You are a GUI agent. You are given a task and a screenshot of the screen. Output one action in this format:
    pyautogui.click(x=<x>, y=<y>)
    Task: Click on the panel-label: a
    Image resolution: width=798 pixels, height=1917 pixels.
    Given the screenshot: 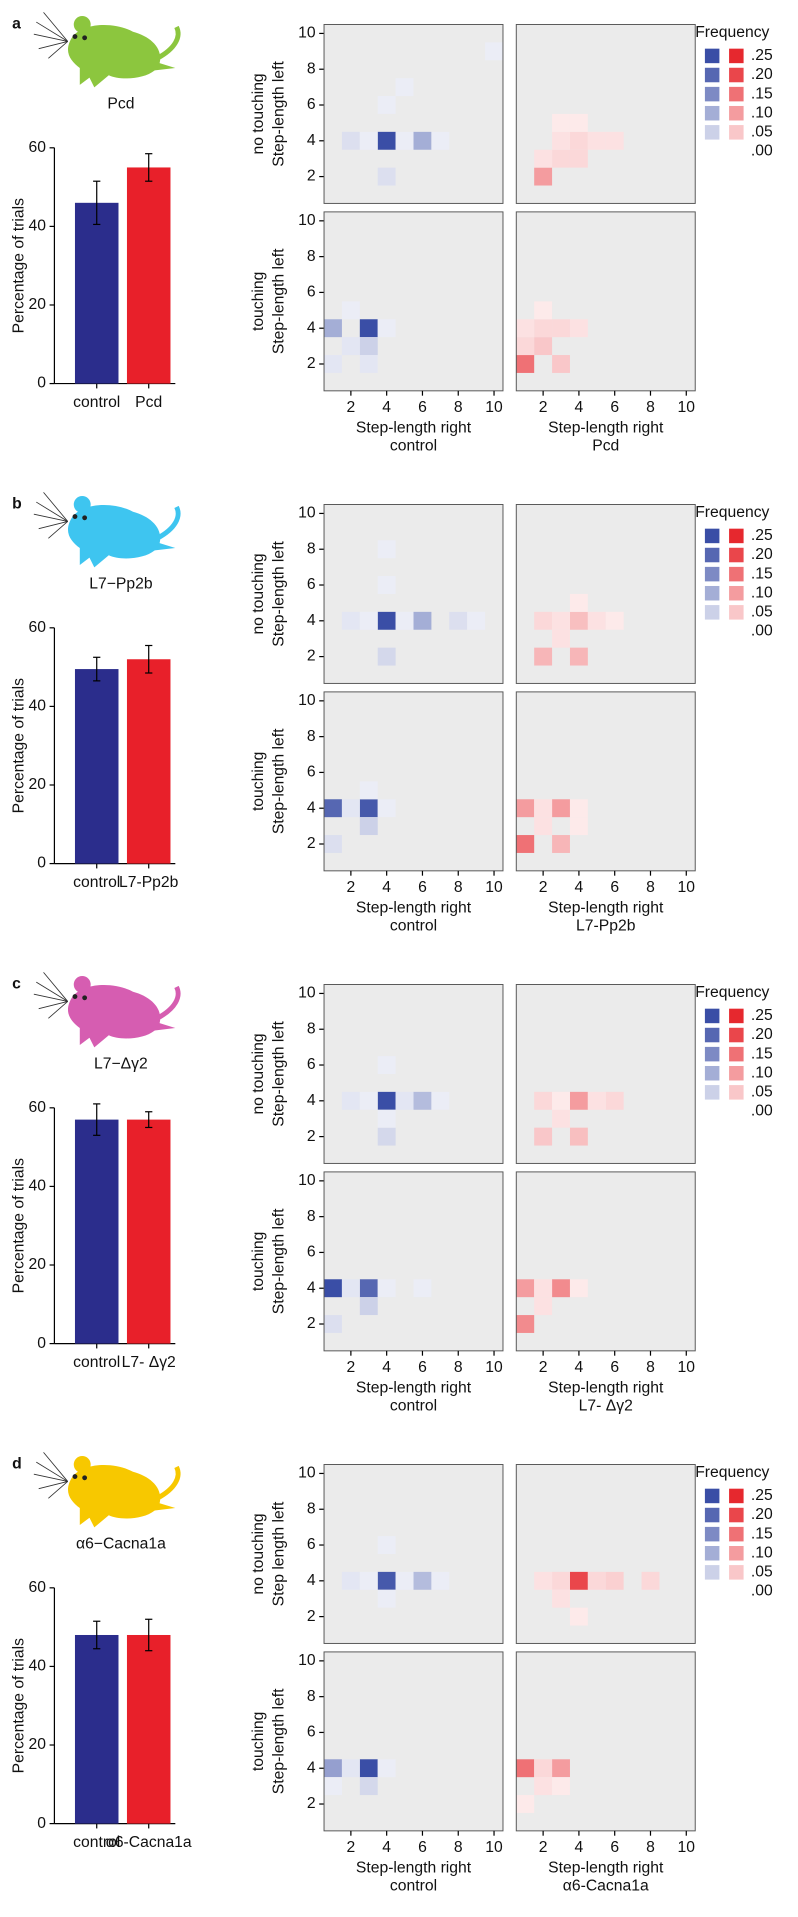 What is the action you would take?
    pyautogui.click(x=16, y=24)
    